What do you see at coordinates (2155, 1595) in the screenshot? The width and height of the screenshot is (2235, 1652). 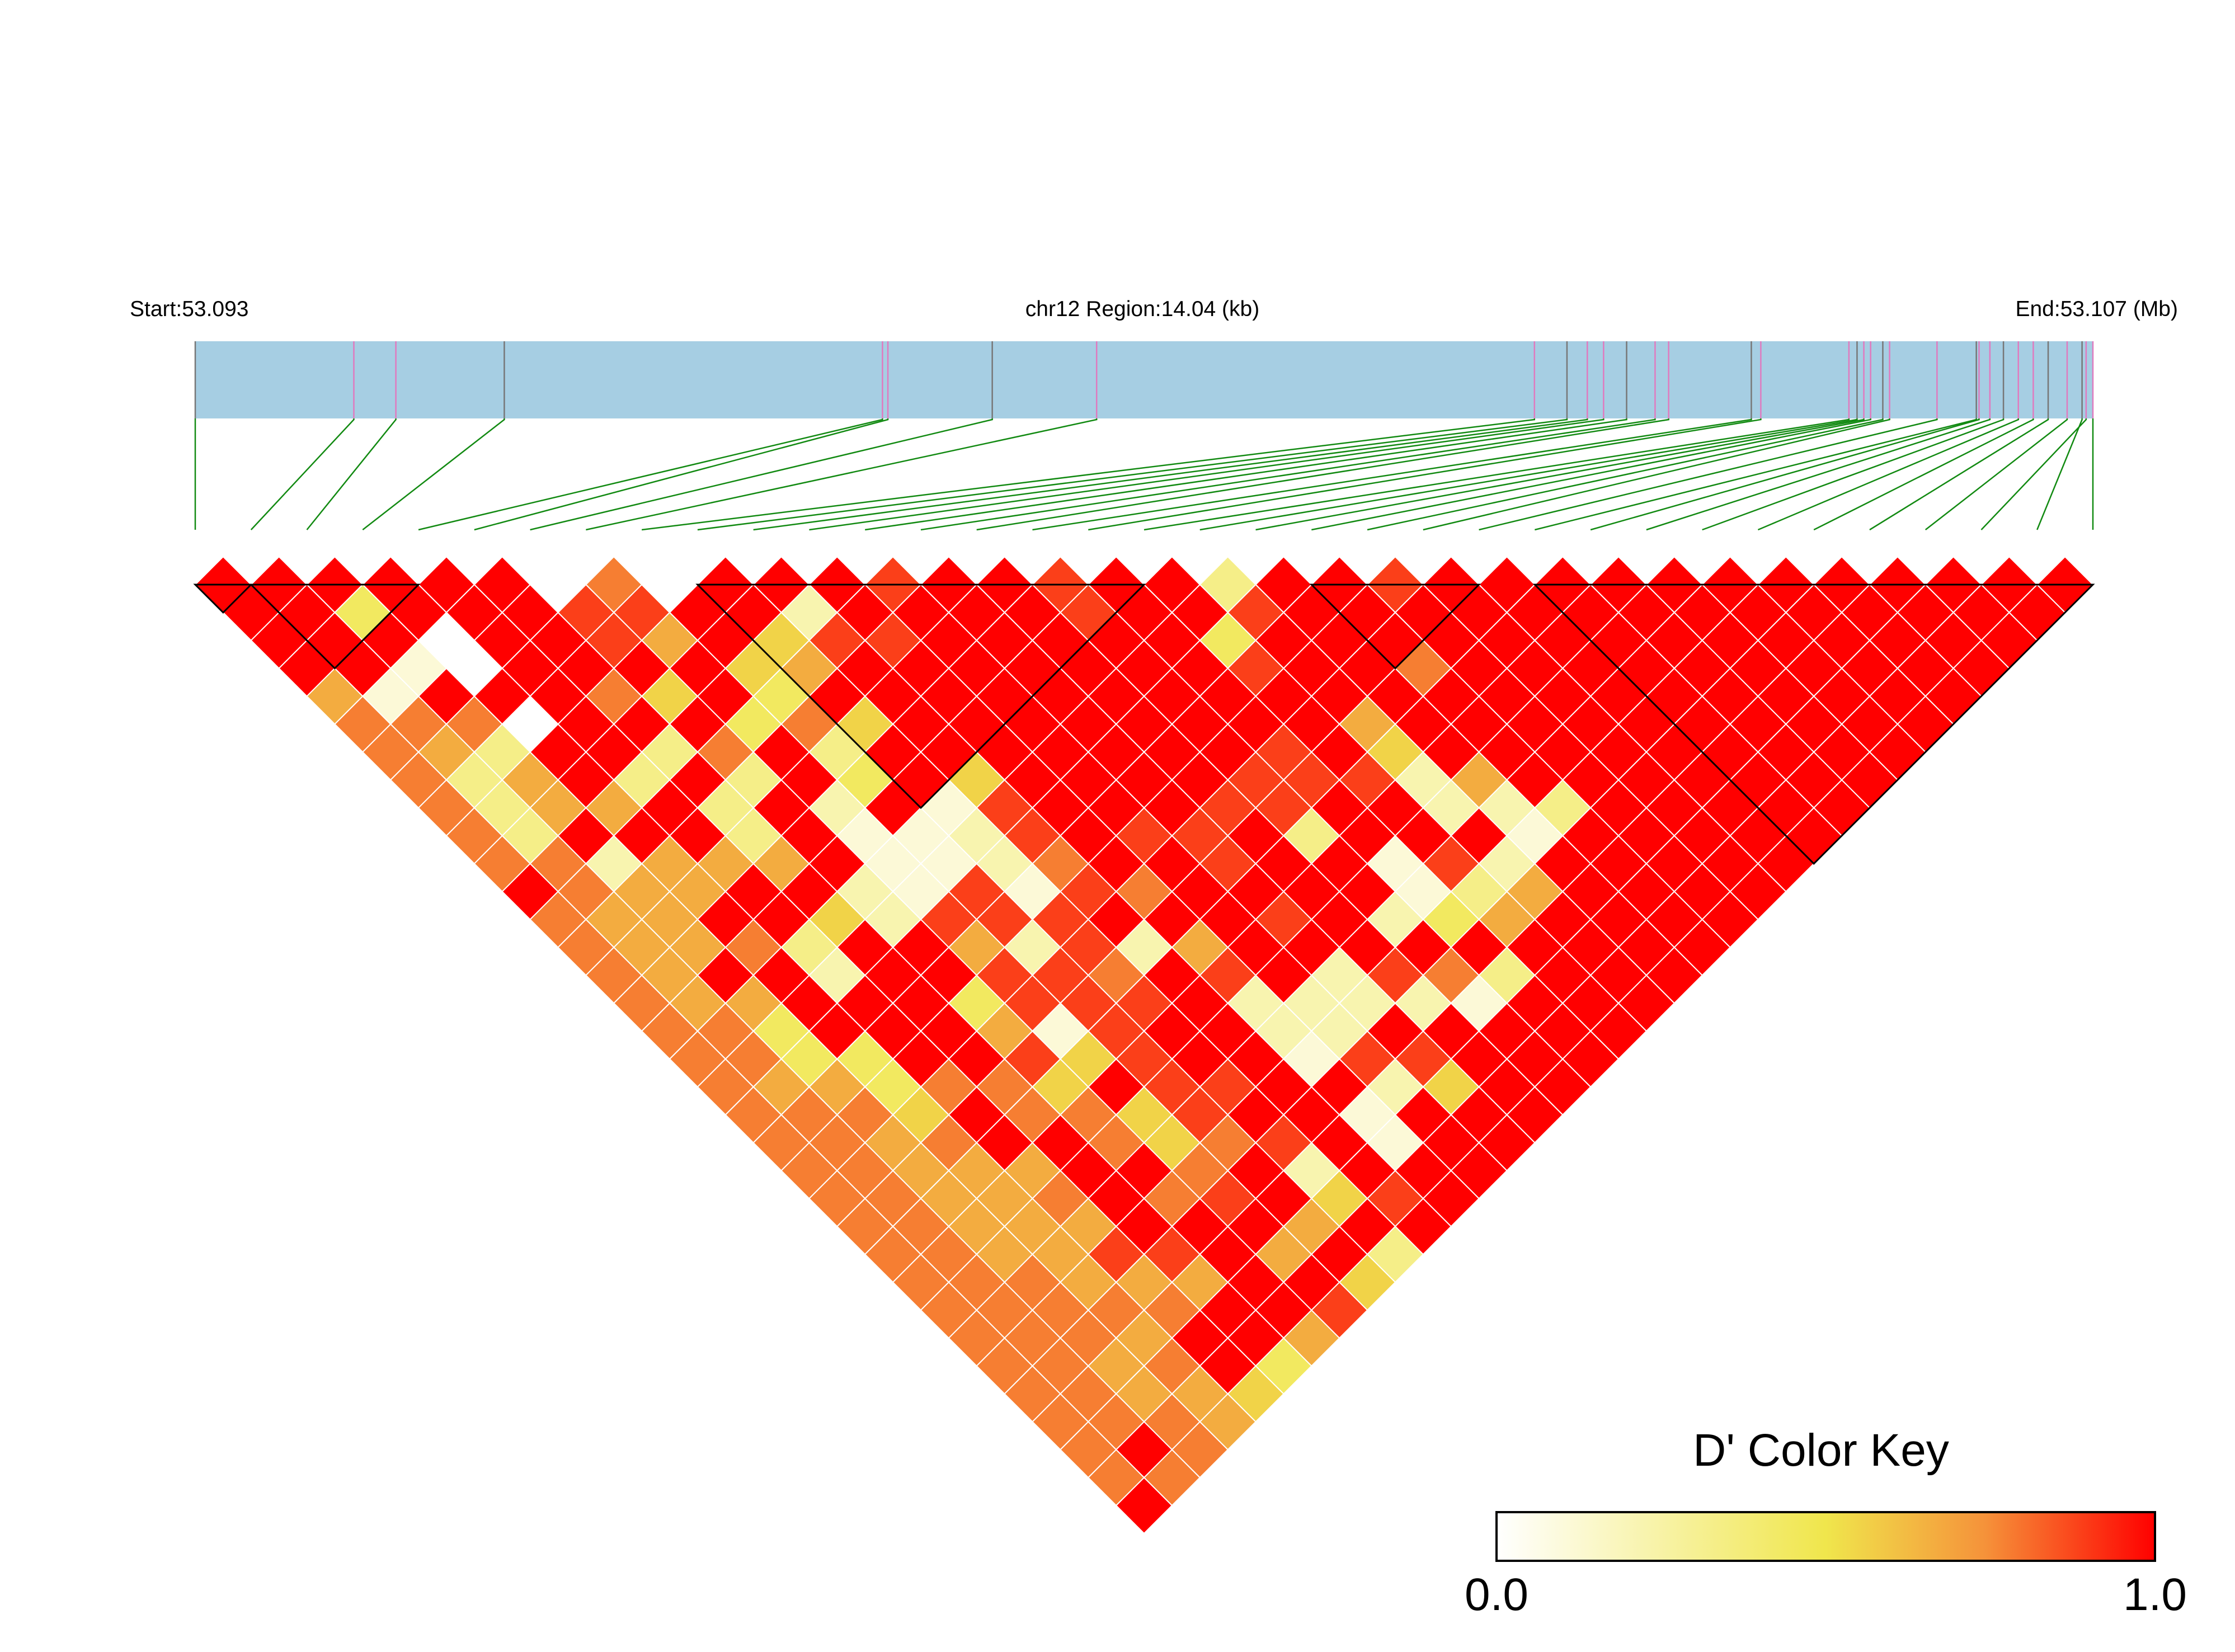 I see `color-key-max-label: 1.0` at bounding box center [2155, 1595].